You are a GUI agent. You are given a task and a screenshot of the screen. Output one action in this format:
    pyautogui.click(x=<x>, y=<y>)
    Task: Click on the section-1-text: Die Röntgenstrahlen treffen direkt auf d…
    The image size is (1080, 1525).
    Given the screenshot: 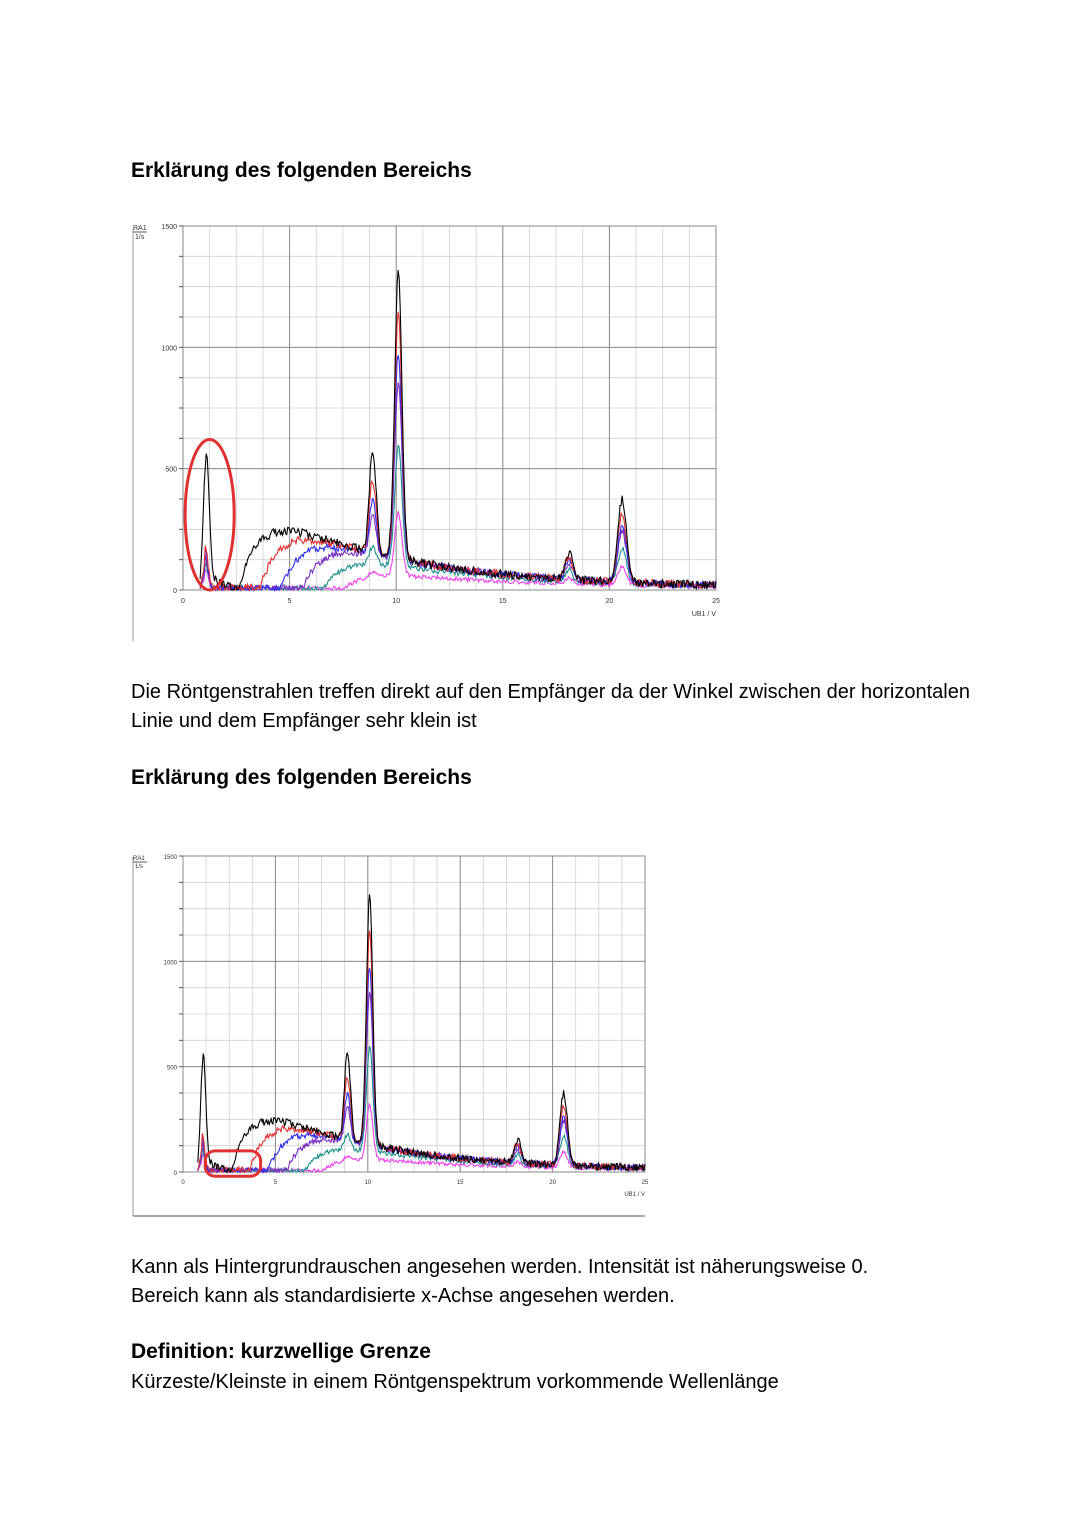 What is the action you would take?
    pyautogui.click(x=550, y=706)
    